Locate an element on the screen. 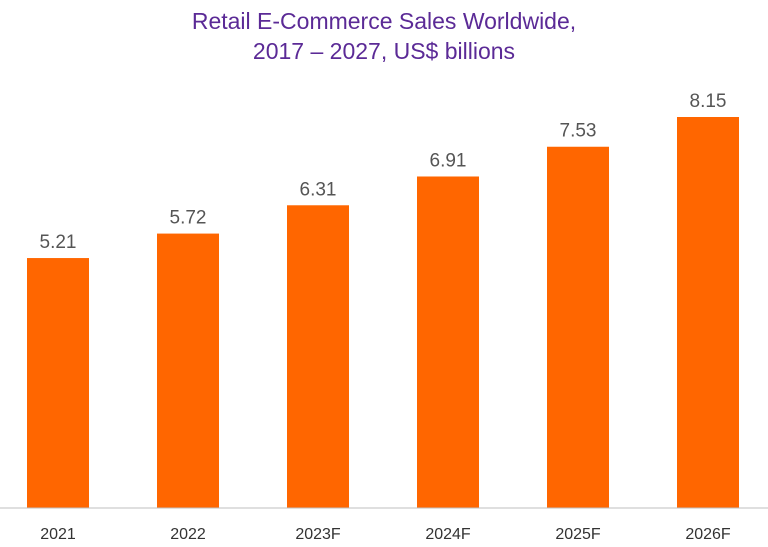  x-tick-label-2024F: 2024F is located at coordinates (448, 534).